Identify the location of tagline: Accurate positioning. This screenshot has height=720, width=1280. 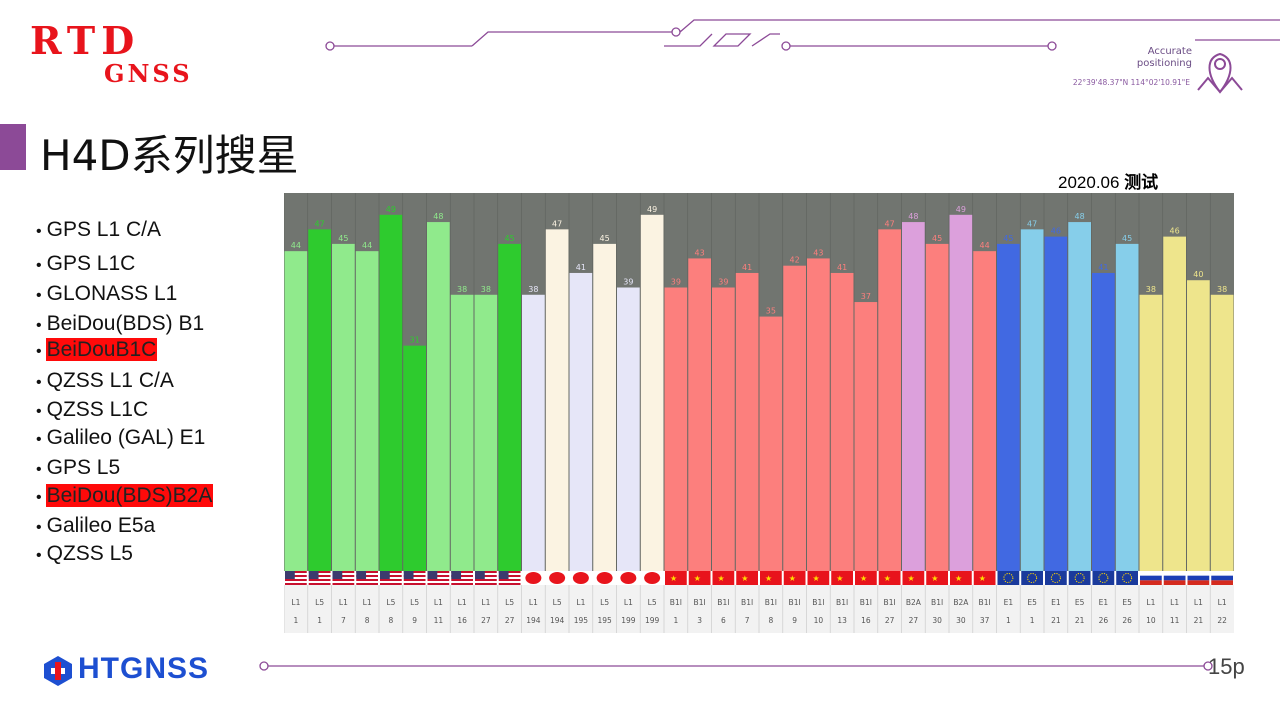
(1151, 58).